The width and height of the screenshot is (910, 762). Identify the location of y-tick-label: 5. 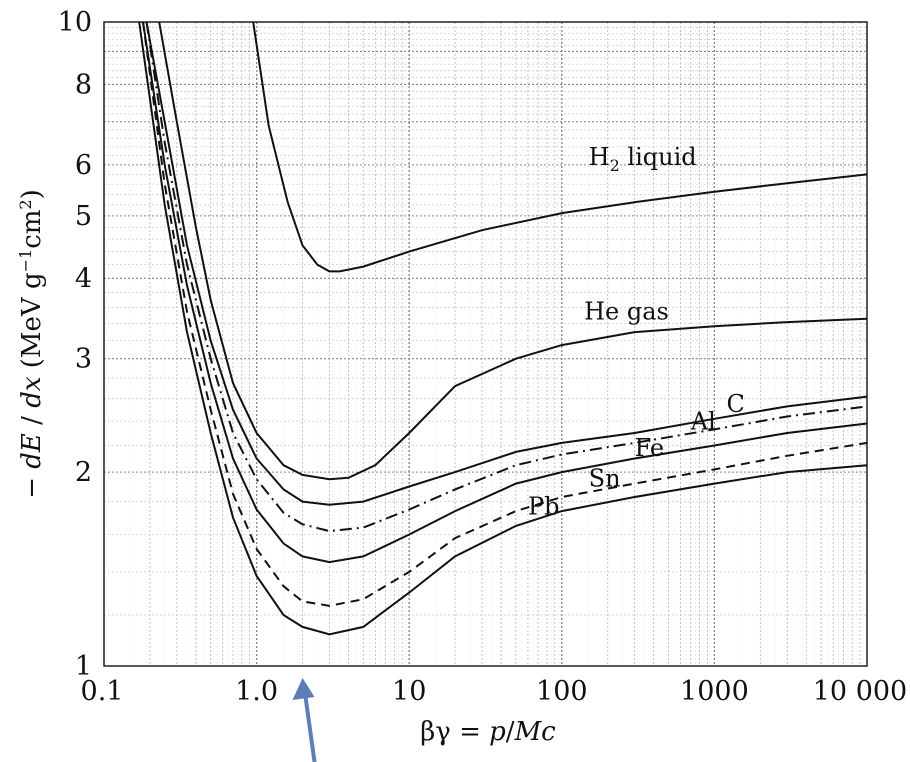
(83, 216).